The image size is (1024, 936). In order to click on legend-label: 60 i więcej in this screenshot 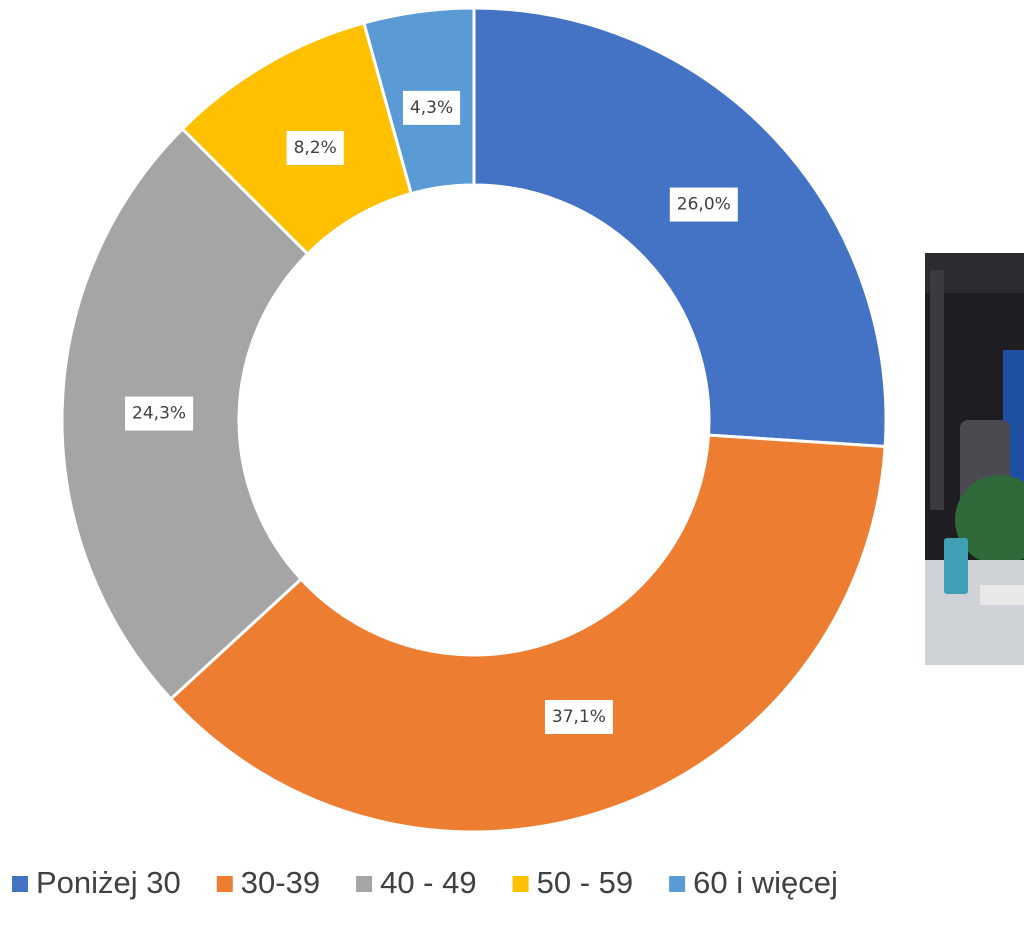, I will do `click(765, 882)`.